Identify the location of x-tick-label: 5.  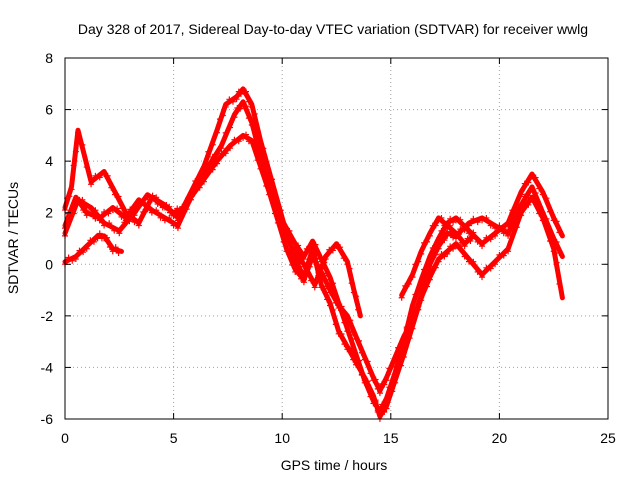
(174, 438).